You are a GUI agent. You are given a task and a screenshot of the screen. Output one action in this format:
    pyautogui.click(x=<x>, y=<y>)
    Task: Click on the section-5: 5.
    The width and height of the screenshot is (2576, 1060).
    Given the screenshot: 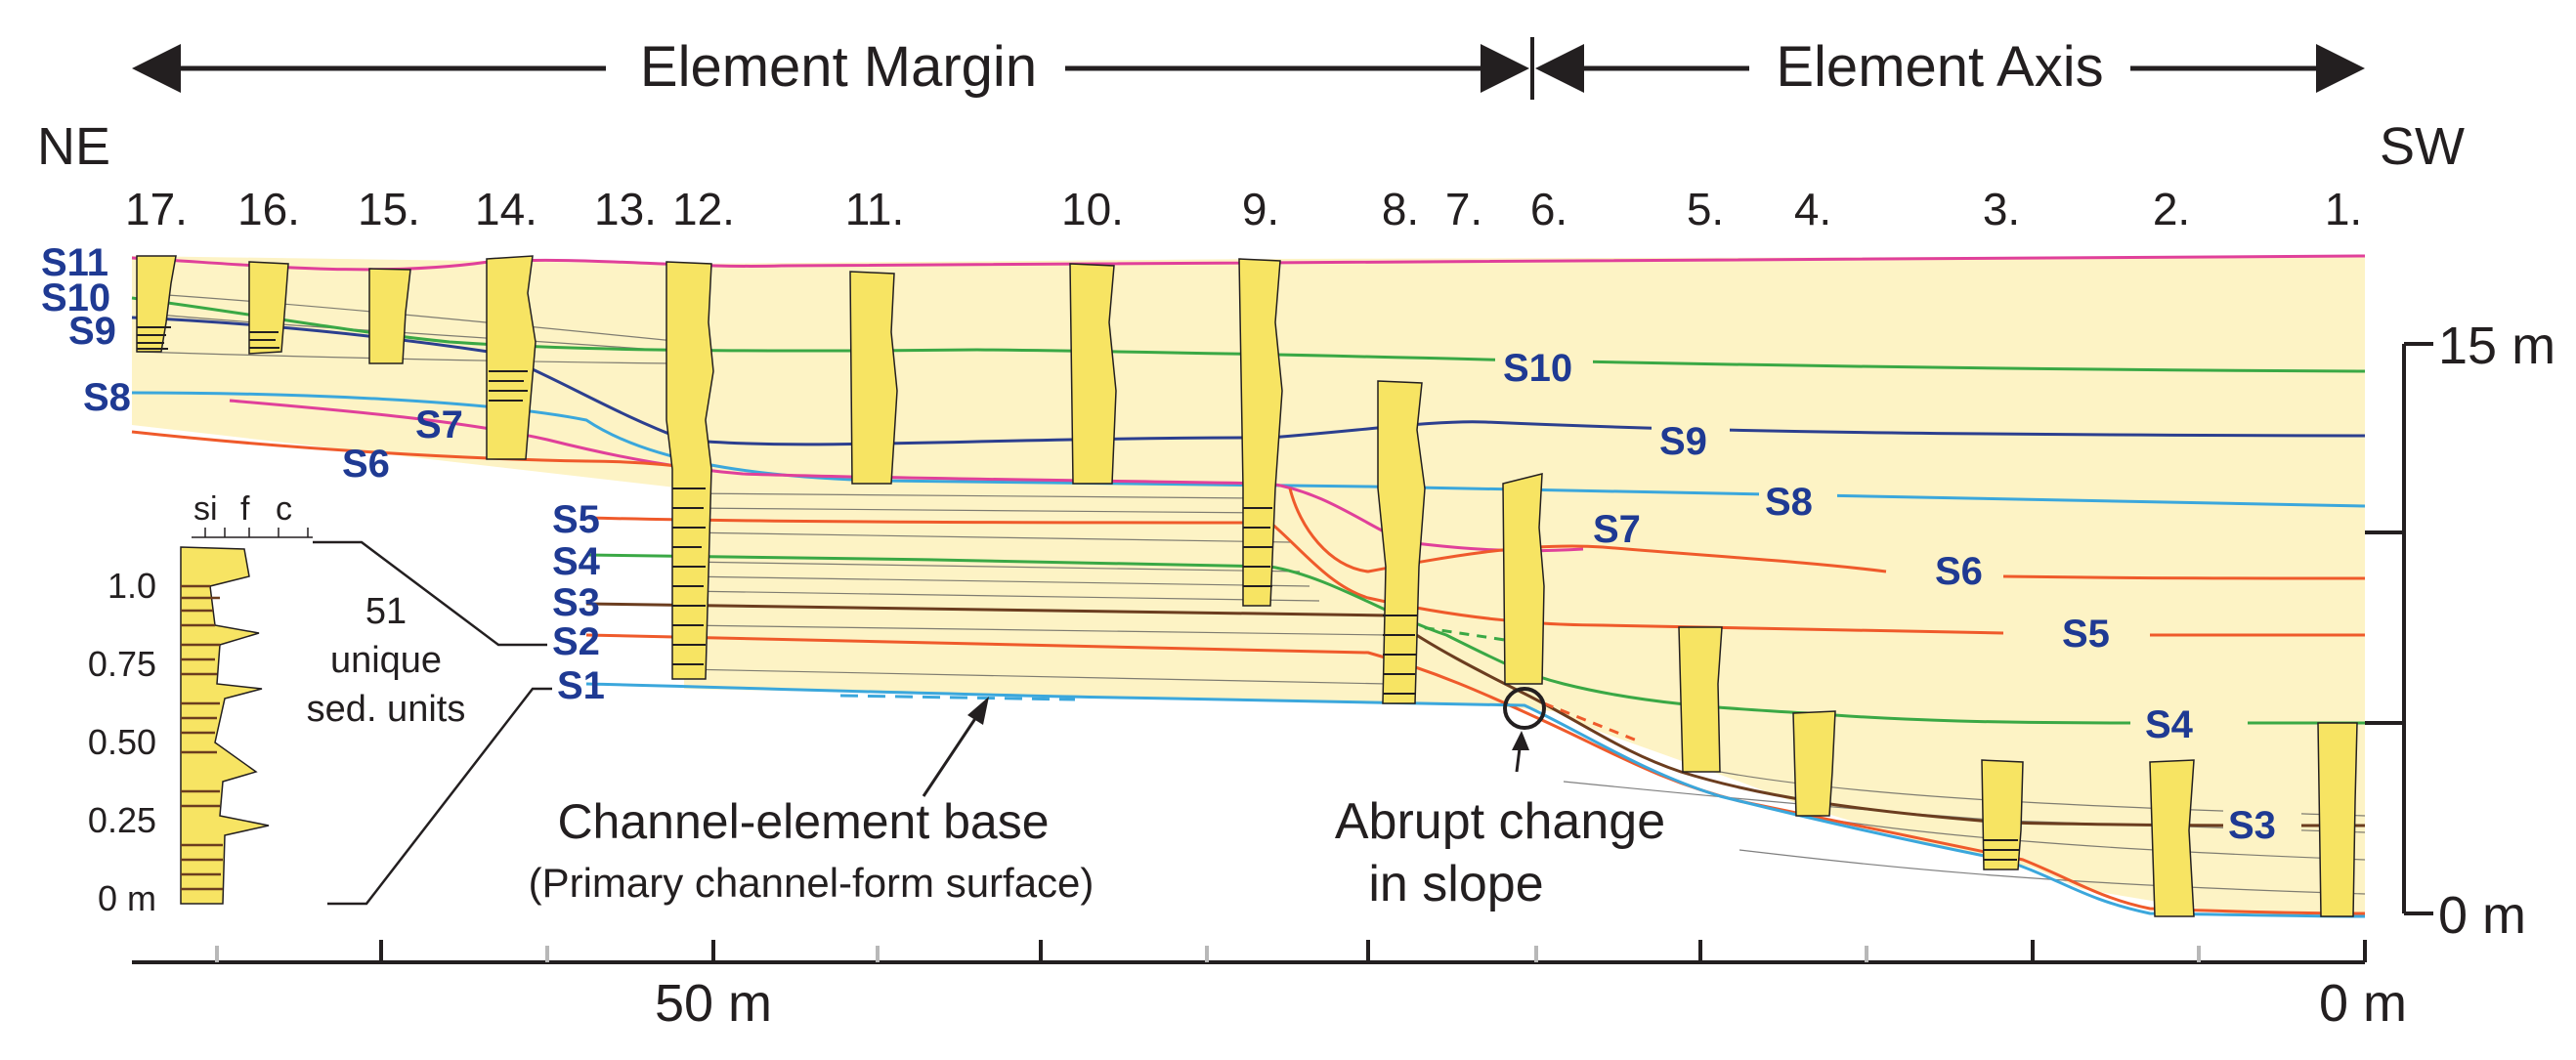 What is the action you would take?
    pyautogui.click(x=1705, y=209)
    